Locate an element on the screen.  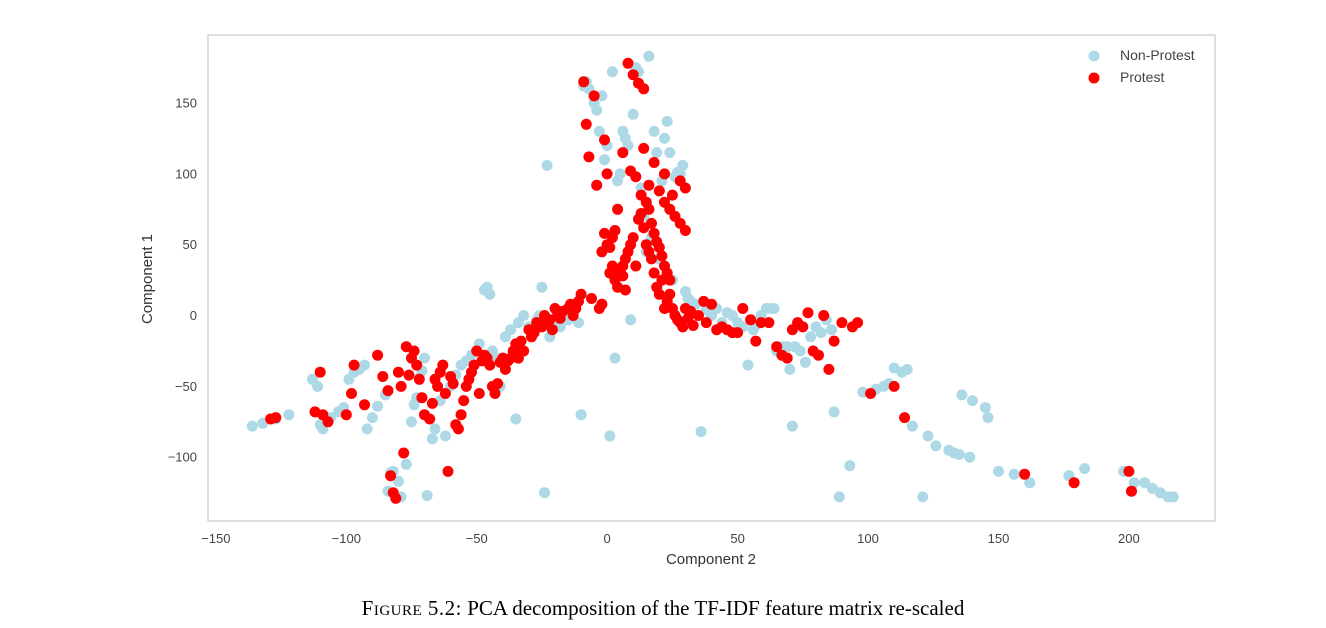
legend-marker-protest is located at coordinates (1094, 78).